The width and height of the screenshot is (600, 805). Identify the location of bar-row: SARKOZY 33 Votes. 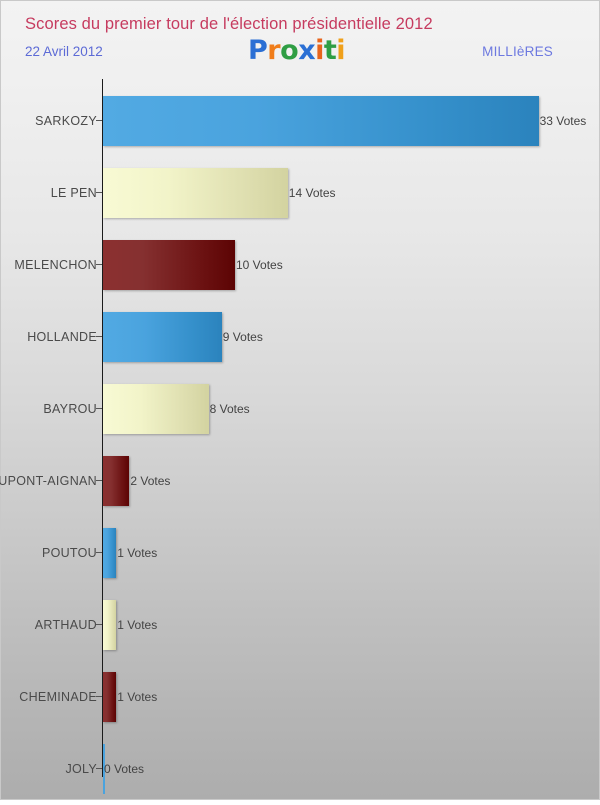
(300, 121).